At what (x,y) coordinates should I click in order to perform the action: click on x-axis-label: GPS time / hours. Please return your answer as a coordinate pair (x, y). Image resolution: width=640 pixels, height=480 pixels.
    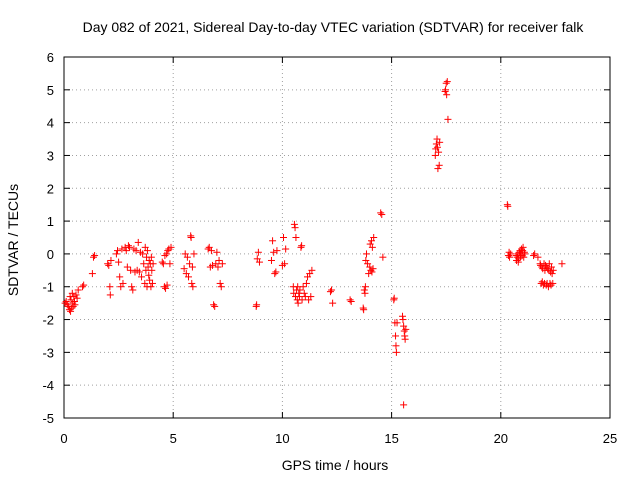
    Looking at the image, I should click on (335, 465).